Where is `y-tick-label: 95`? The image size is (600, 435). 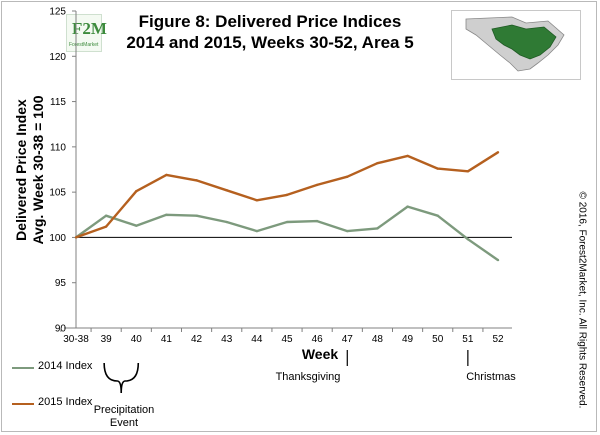
y-tick-label: 95 is located at coordinates (61, 283).